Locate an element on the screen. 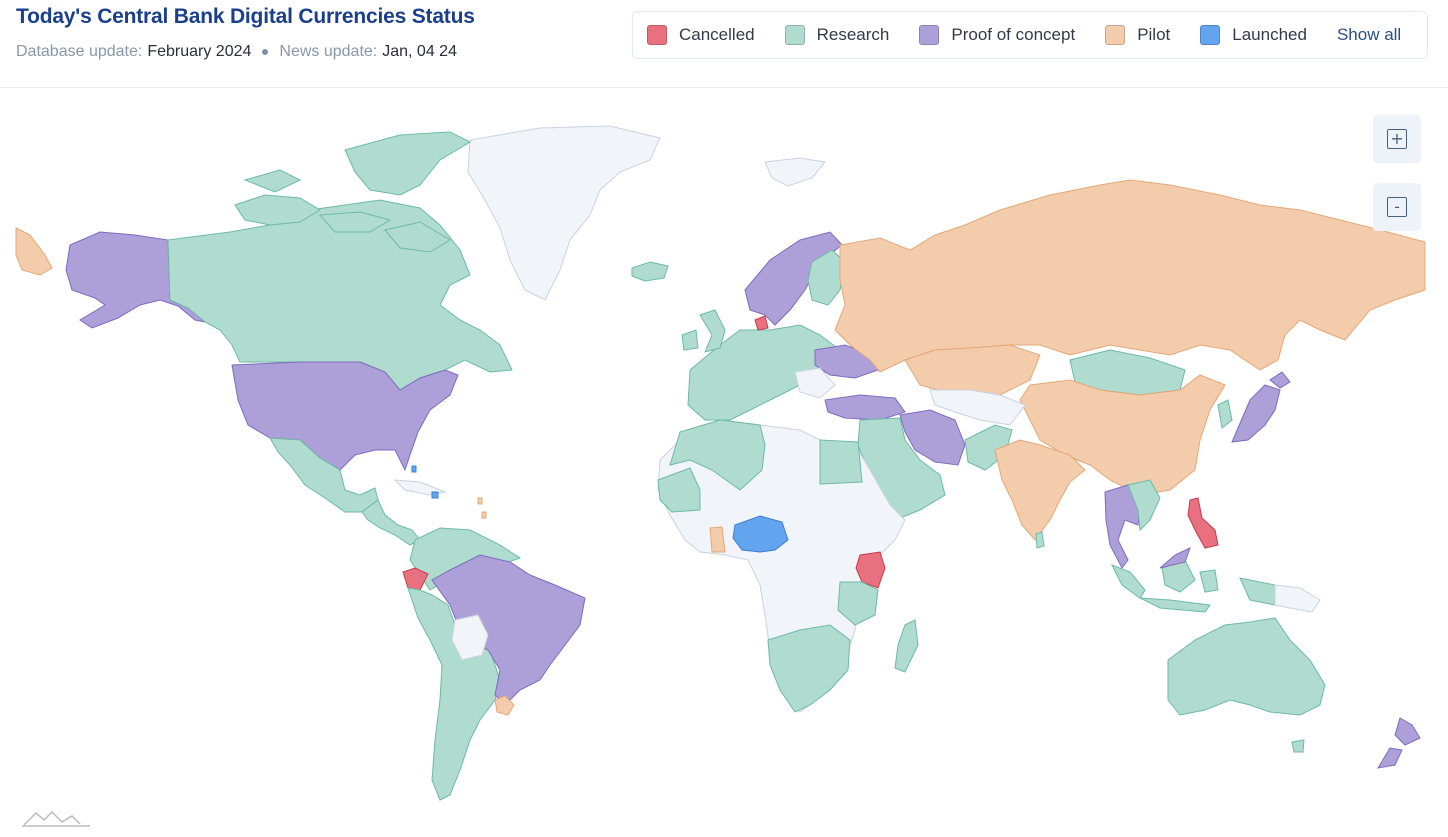 This screenshot has height=837, width=1448. zoom-out-button: - is located at coordinates (1397, 207).